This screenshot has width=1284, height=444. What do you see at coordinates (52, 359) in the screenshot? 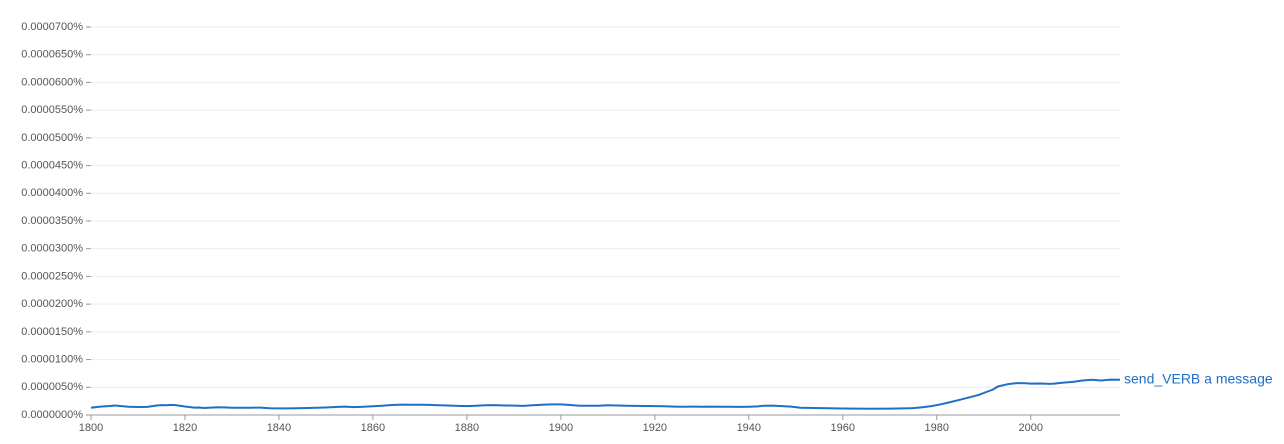
I see `y-tick-label: 0.0000100%` at bounding box center [52, 359].